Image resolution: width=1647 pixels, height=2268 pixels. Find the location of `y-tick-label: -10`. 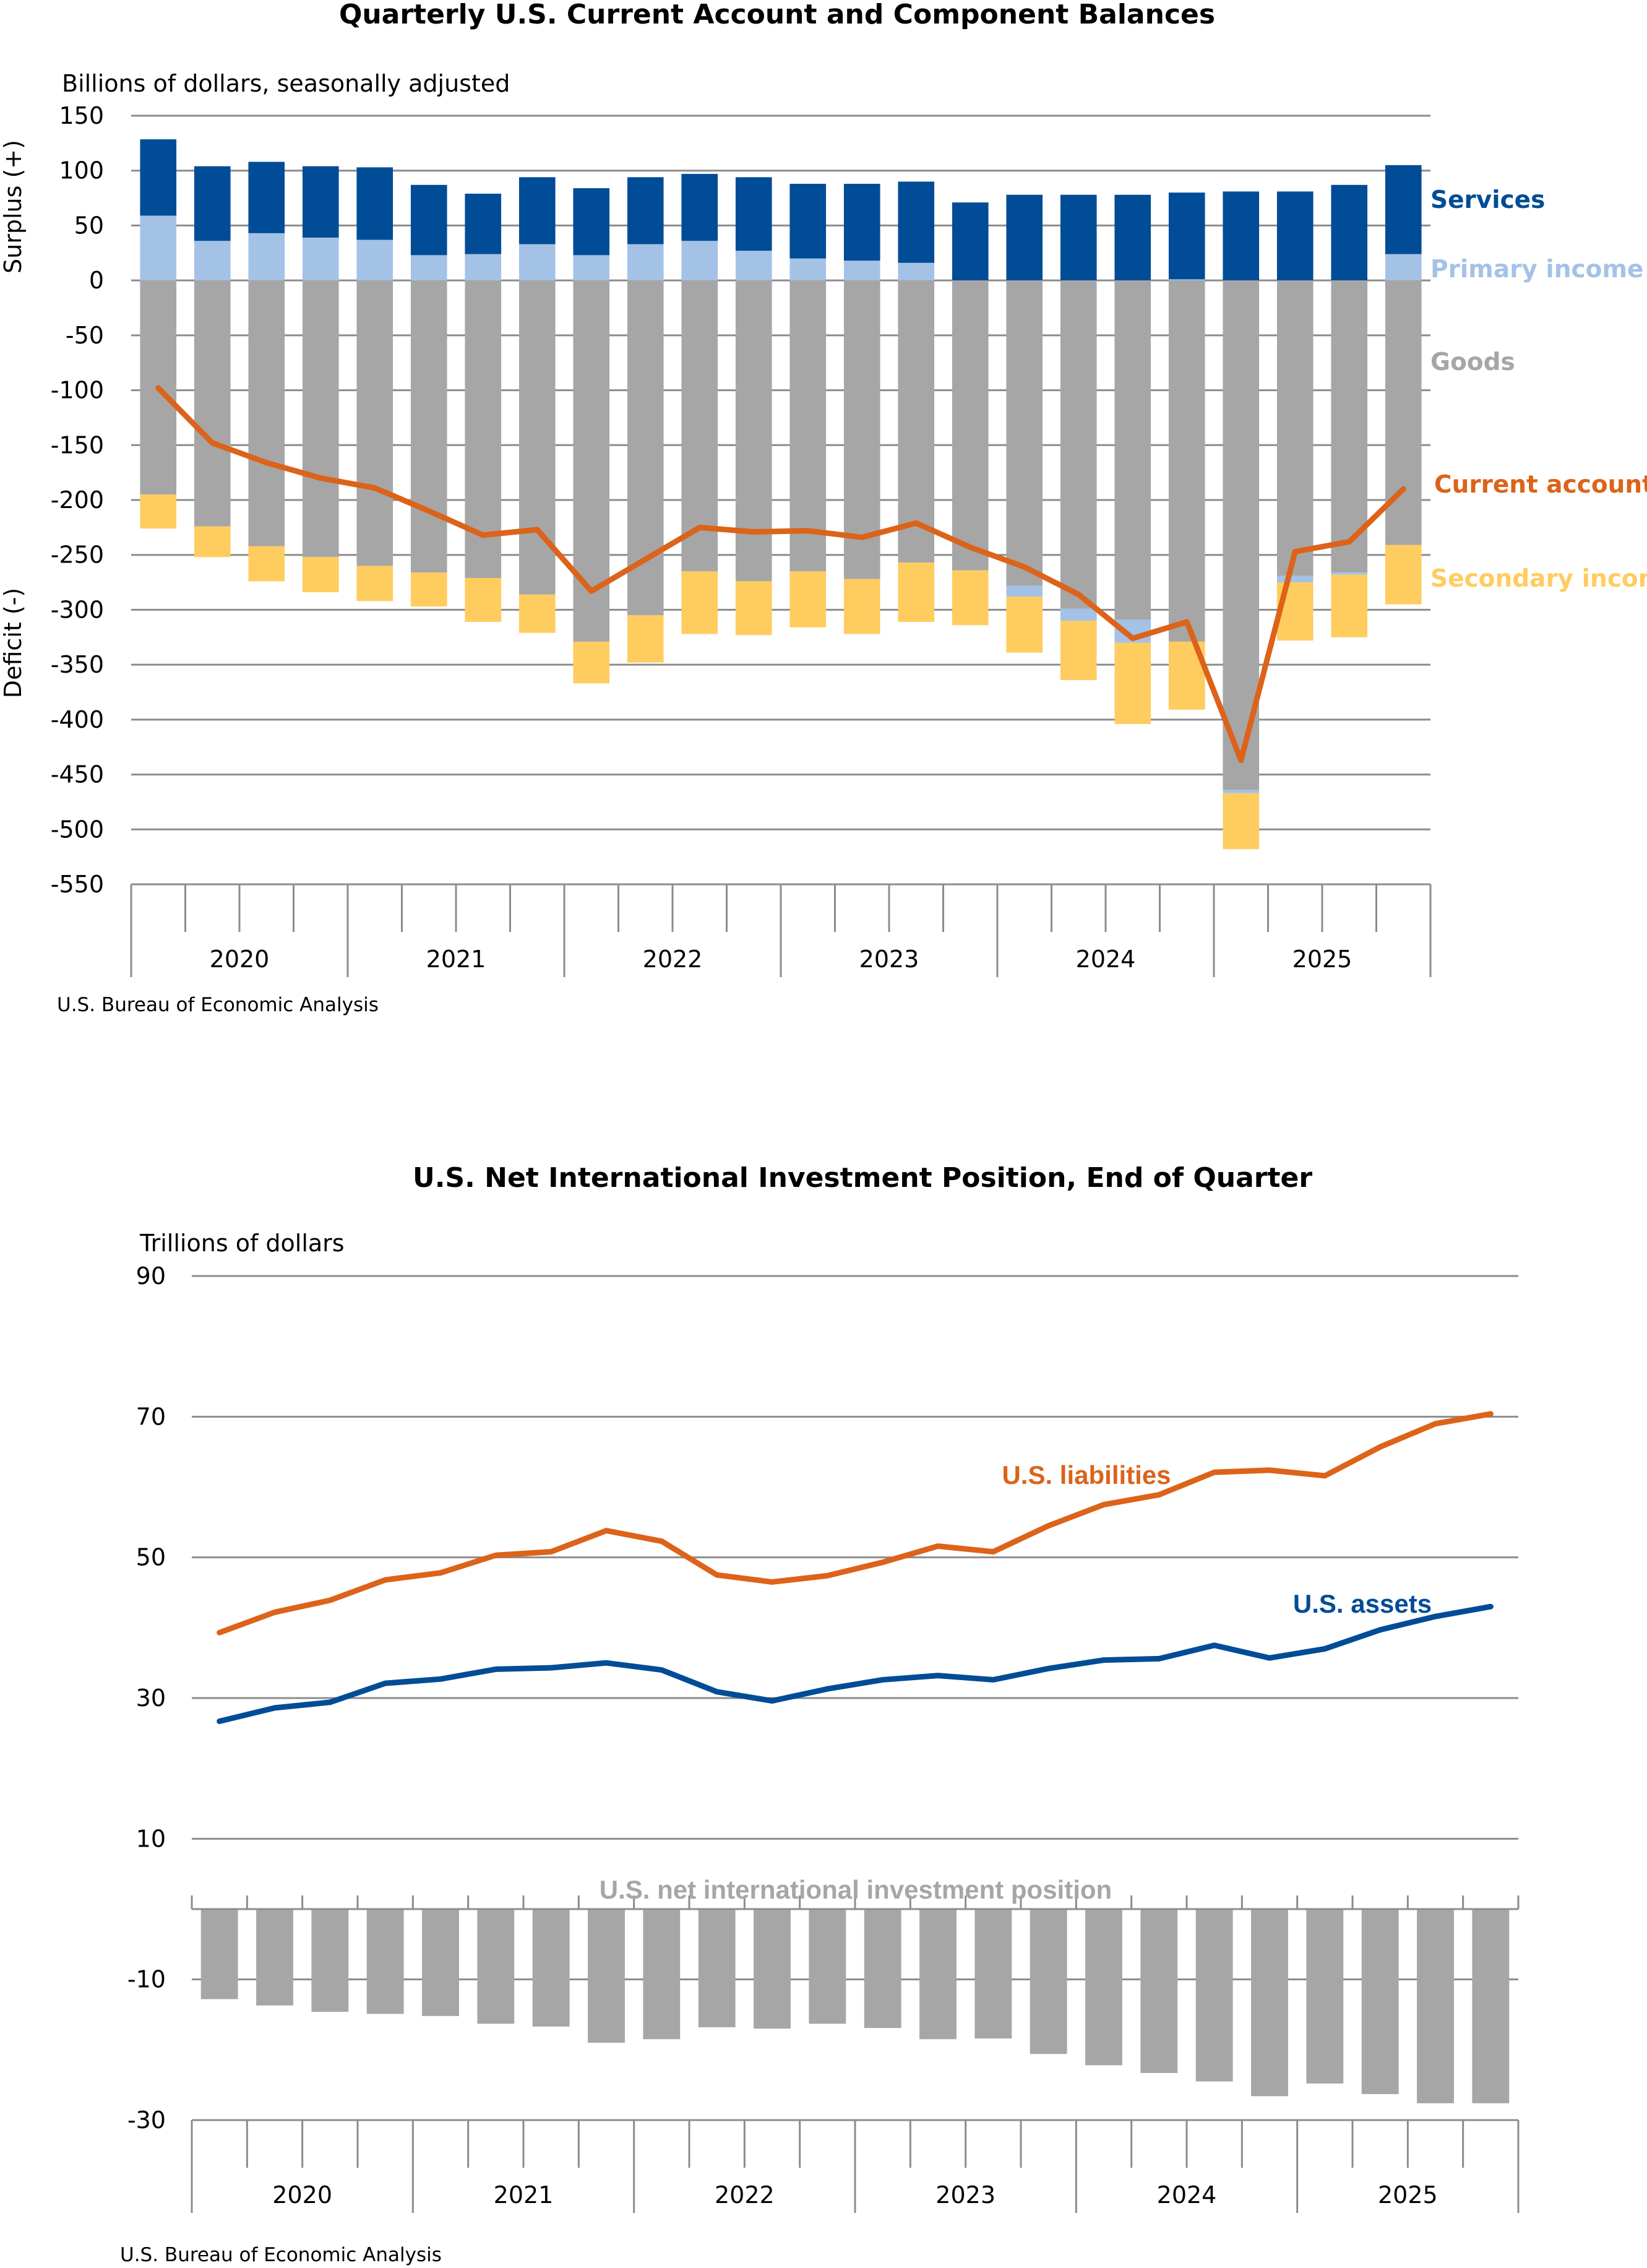

y-tick-label: -10 is located at coordinates (146, 1979).